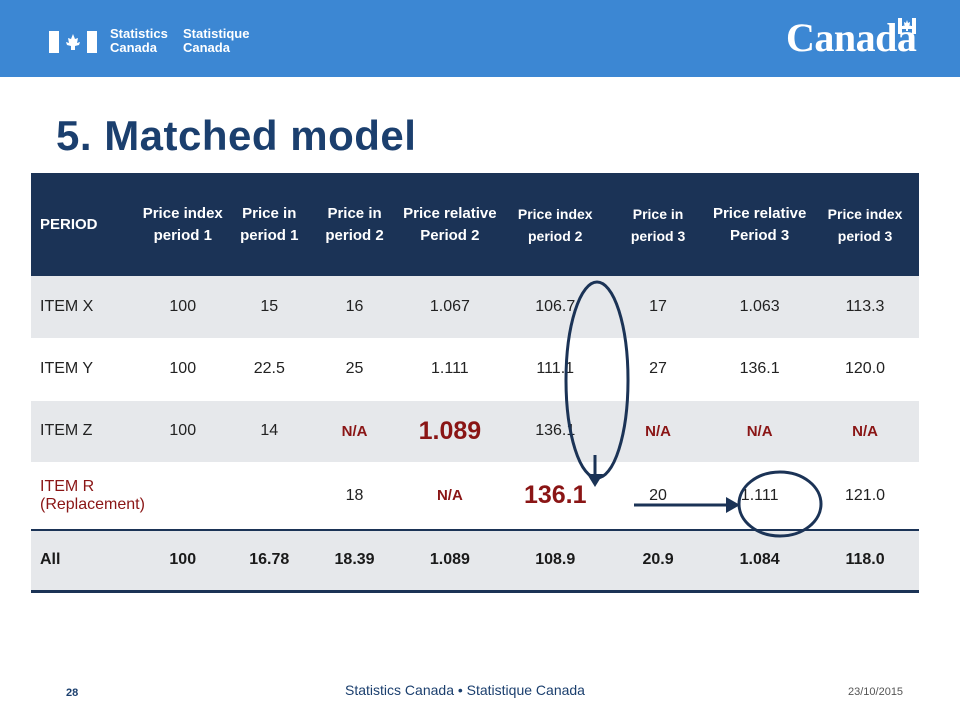 Image resolution: width=960 pixels, height=720 pixels. What do you see at coordinates (354, 496) in the screenshot?
I see `table-cell: 18` at bounding box center [354, 496].